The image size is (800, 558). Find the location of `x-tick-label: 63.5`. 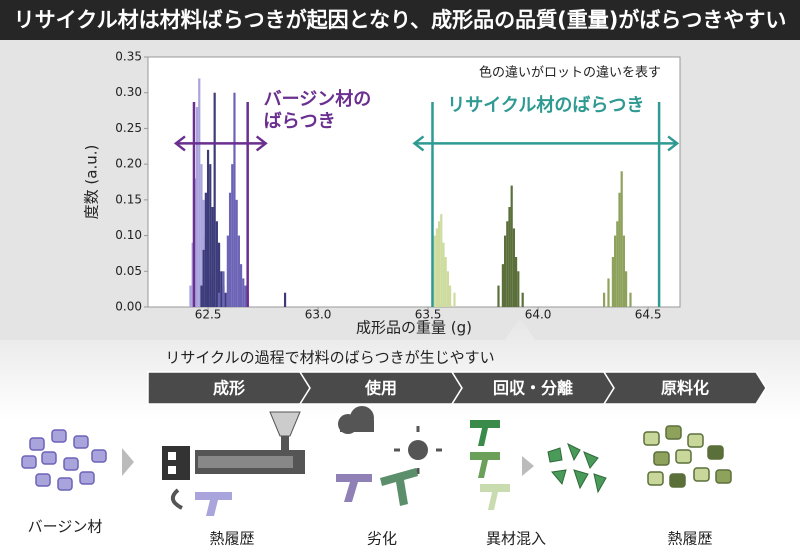

x-tick-label: 63.5 is located at coordinates (428, 315).